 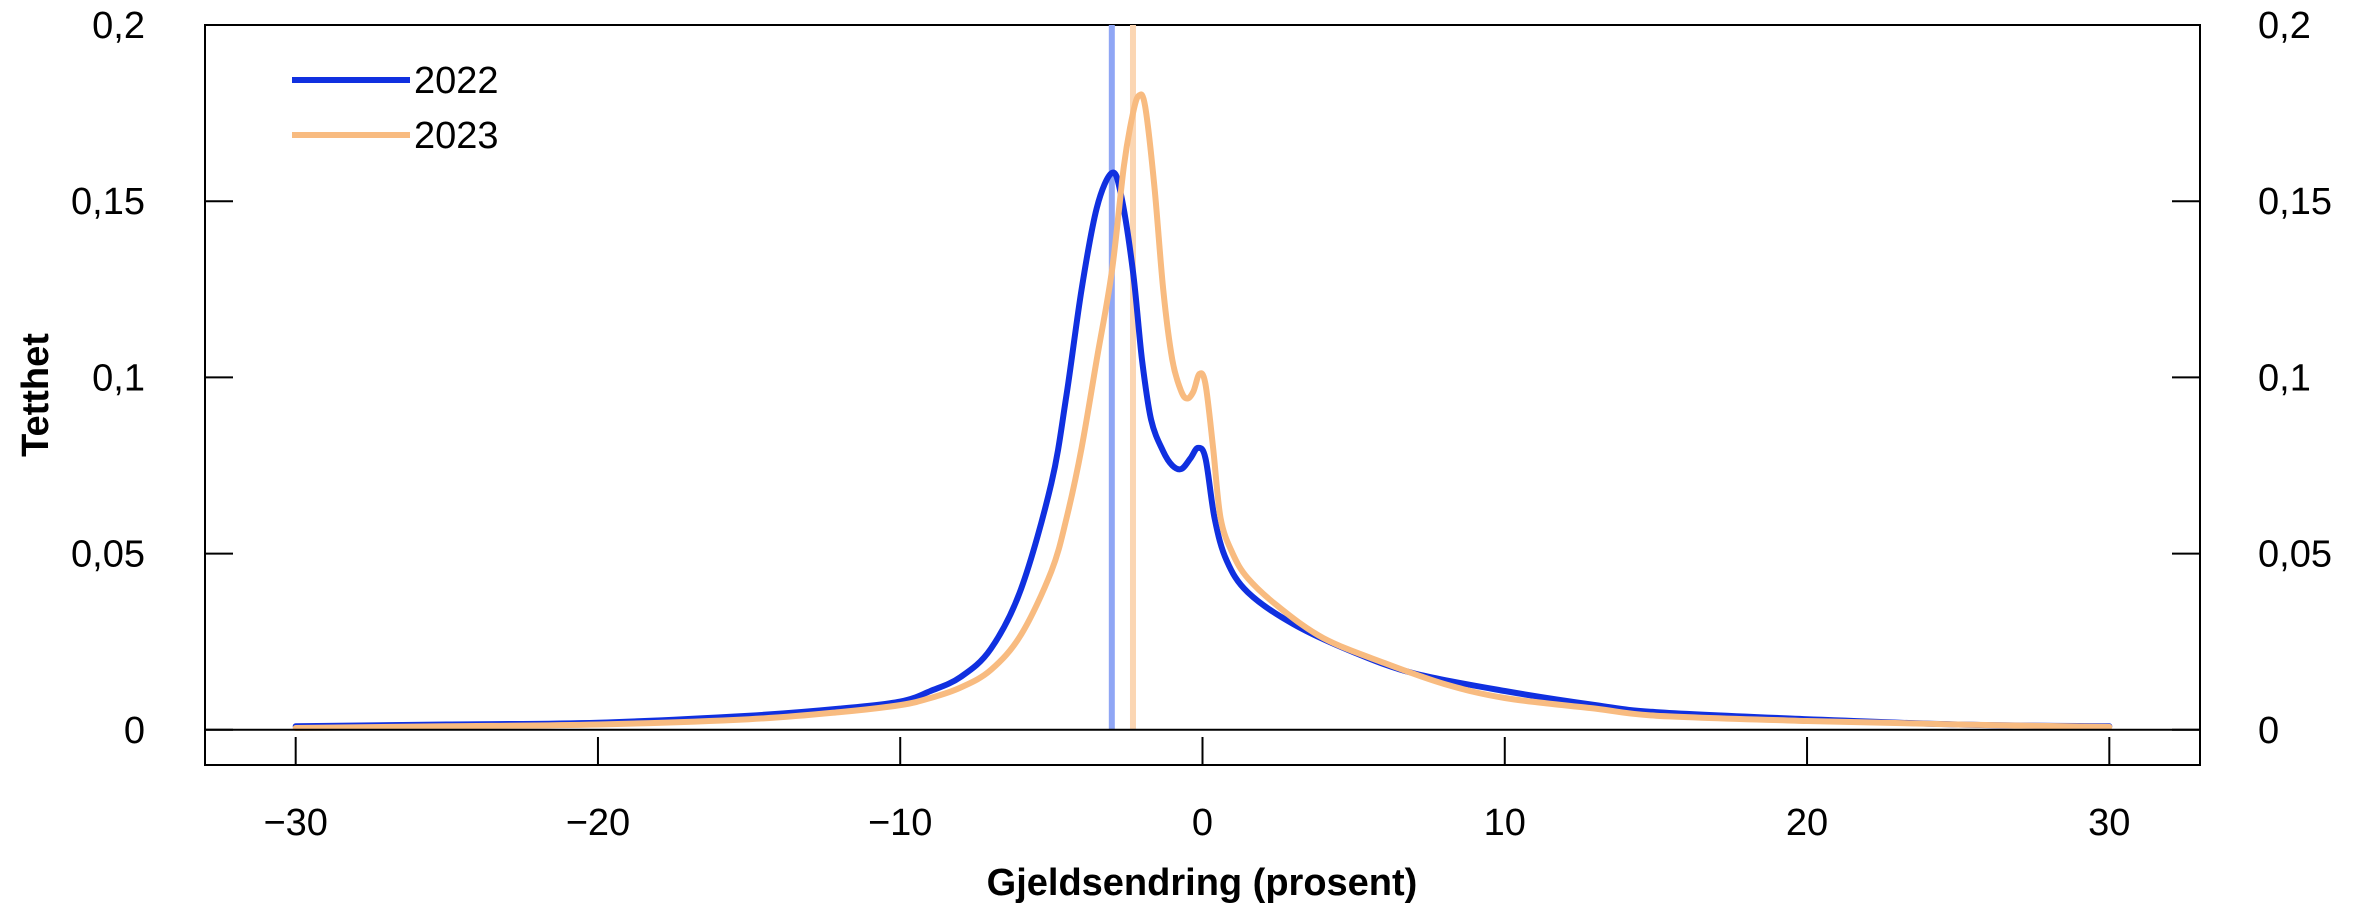 What do you see at coordinates (456, 81) in the screenshot?
I see `legend-label-2022: 2022` at bounding box center [456, 81].